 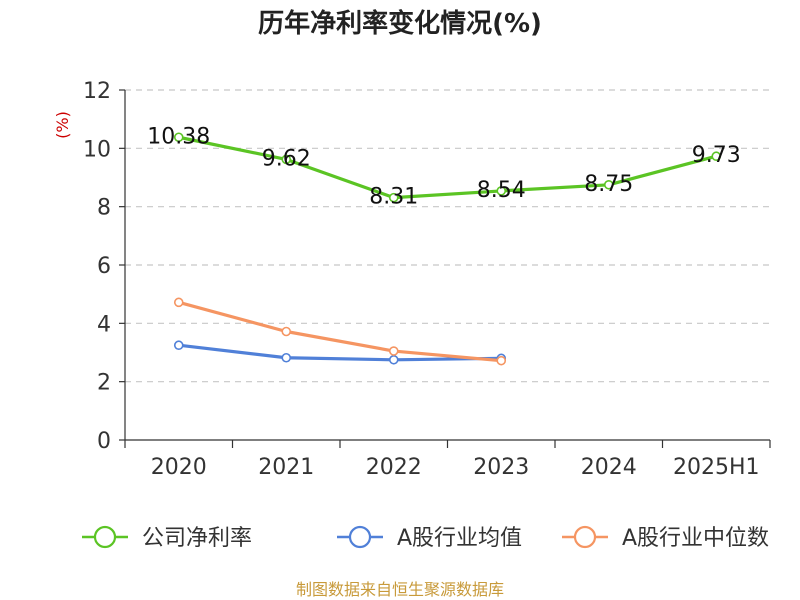 I want to click on legend-item-1: A股行业均值, so click(x=429, y=538).